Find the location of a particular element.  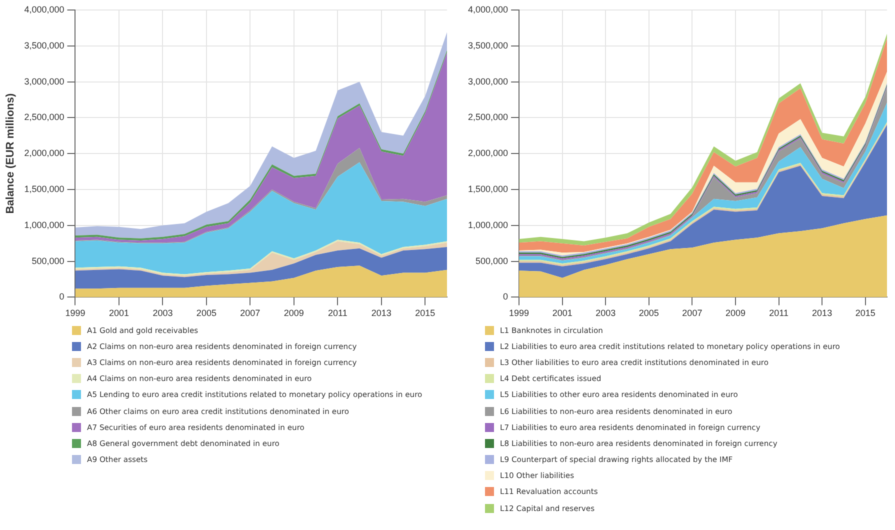

y-axis-title: Balance (EUR millions) is located at coordinates (10, 153).